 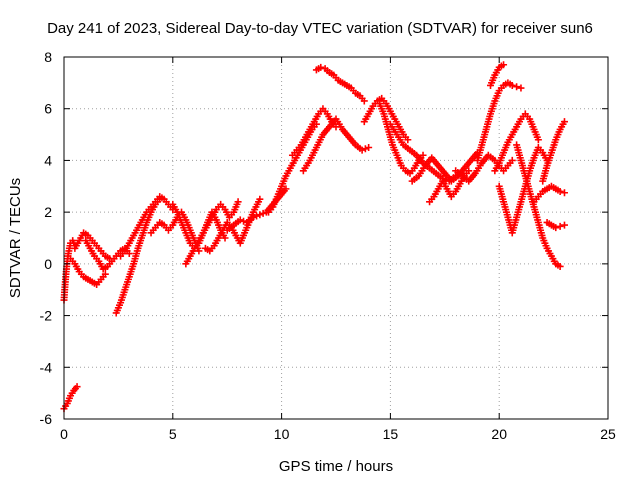 What do you see at coordinates (336, 466) in the screenshot?
I see `x-axis-label: GPS time / hours` at bounding box center [336, 466].